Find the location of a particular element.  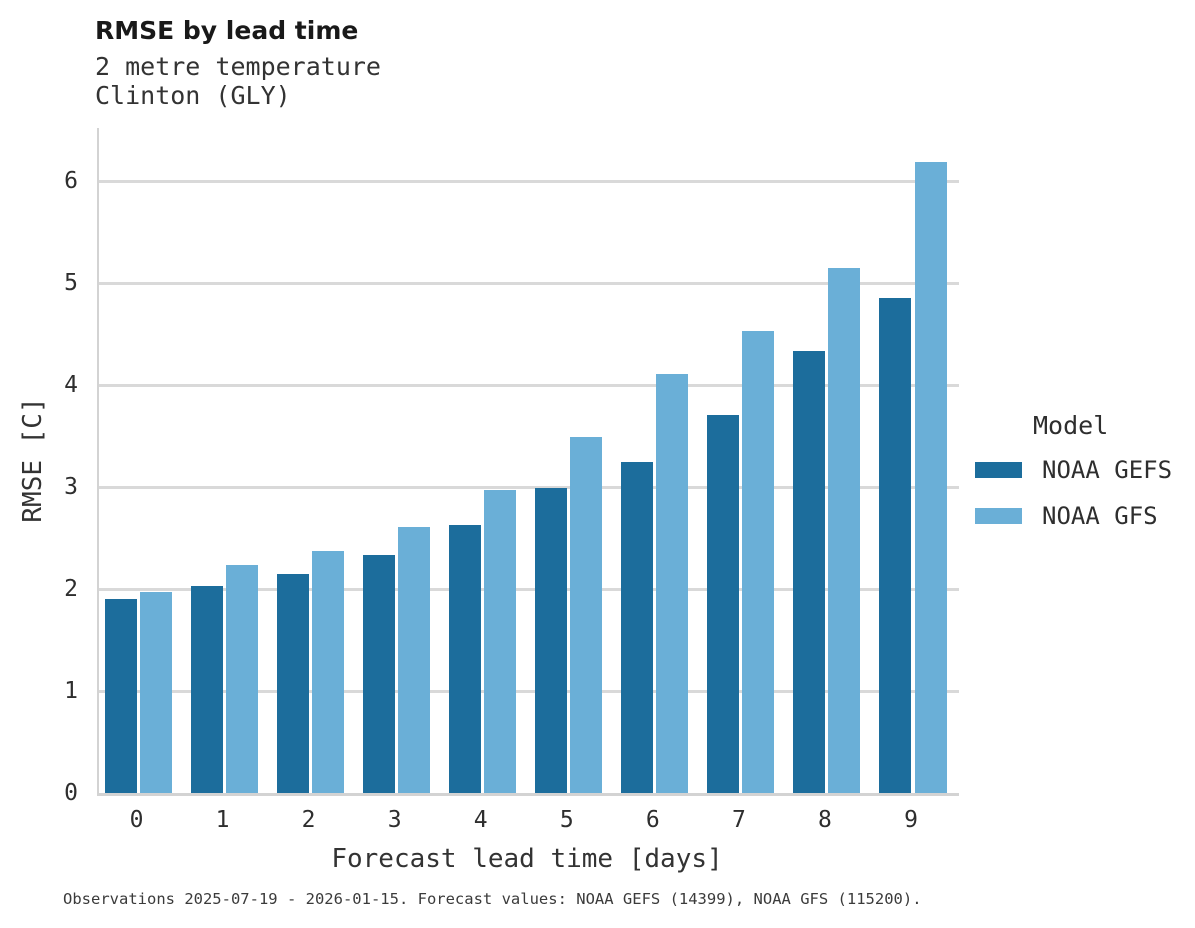

x-tick-label-4: 4 is located at coordinates (480, 820).